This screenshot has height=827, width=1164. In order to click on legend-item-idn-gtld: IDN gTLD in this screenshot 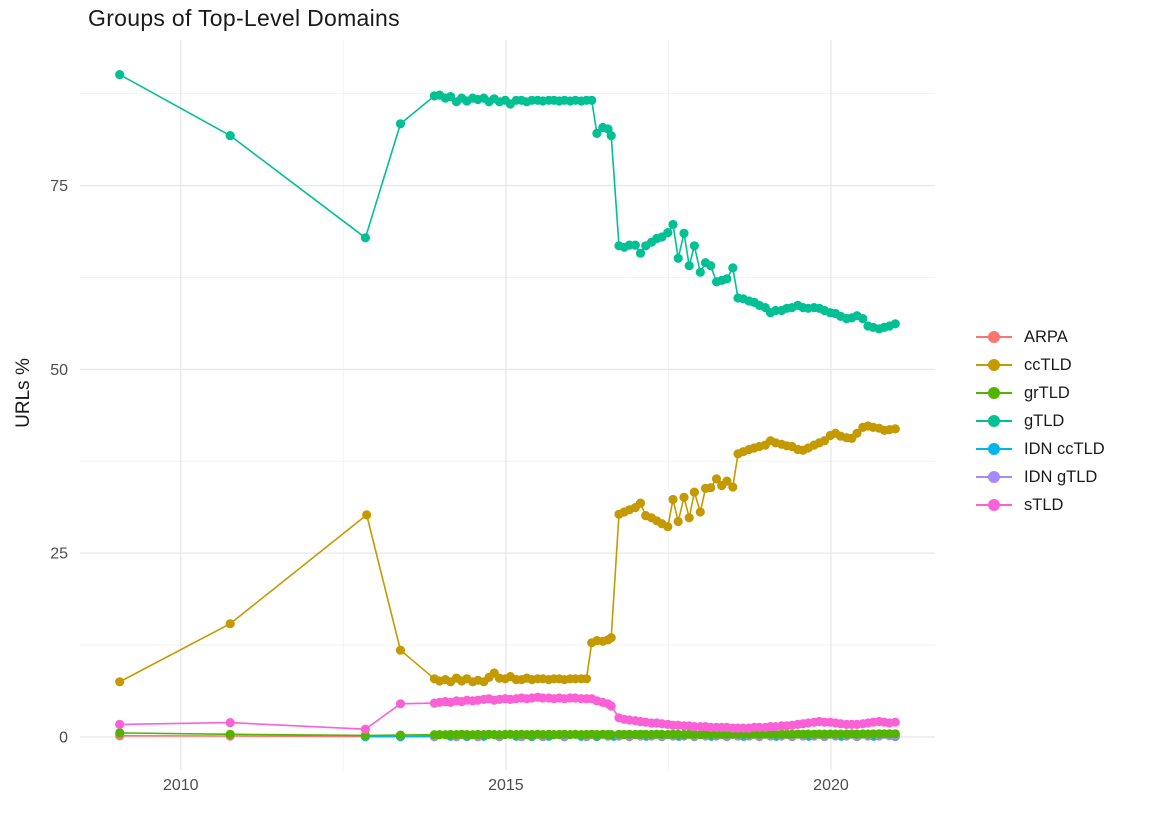, I will do `click(1040, 477)`.